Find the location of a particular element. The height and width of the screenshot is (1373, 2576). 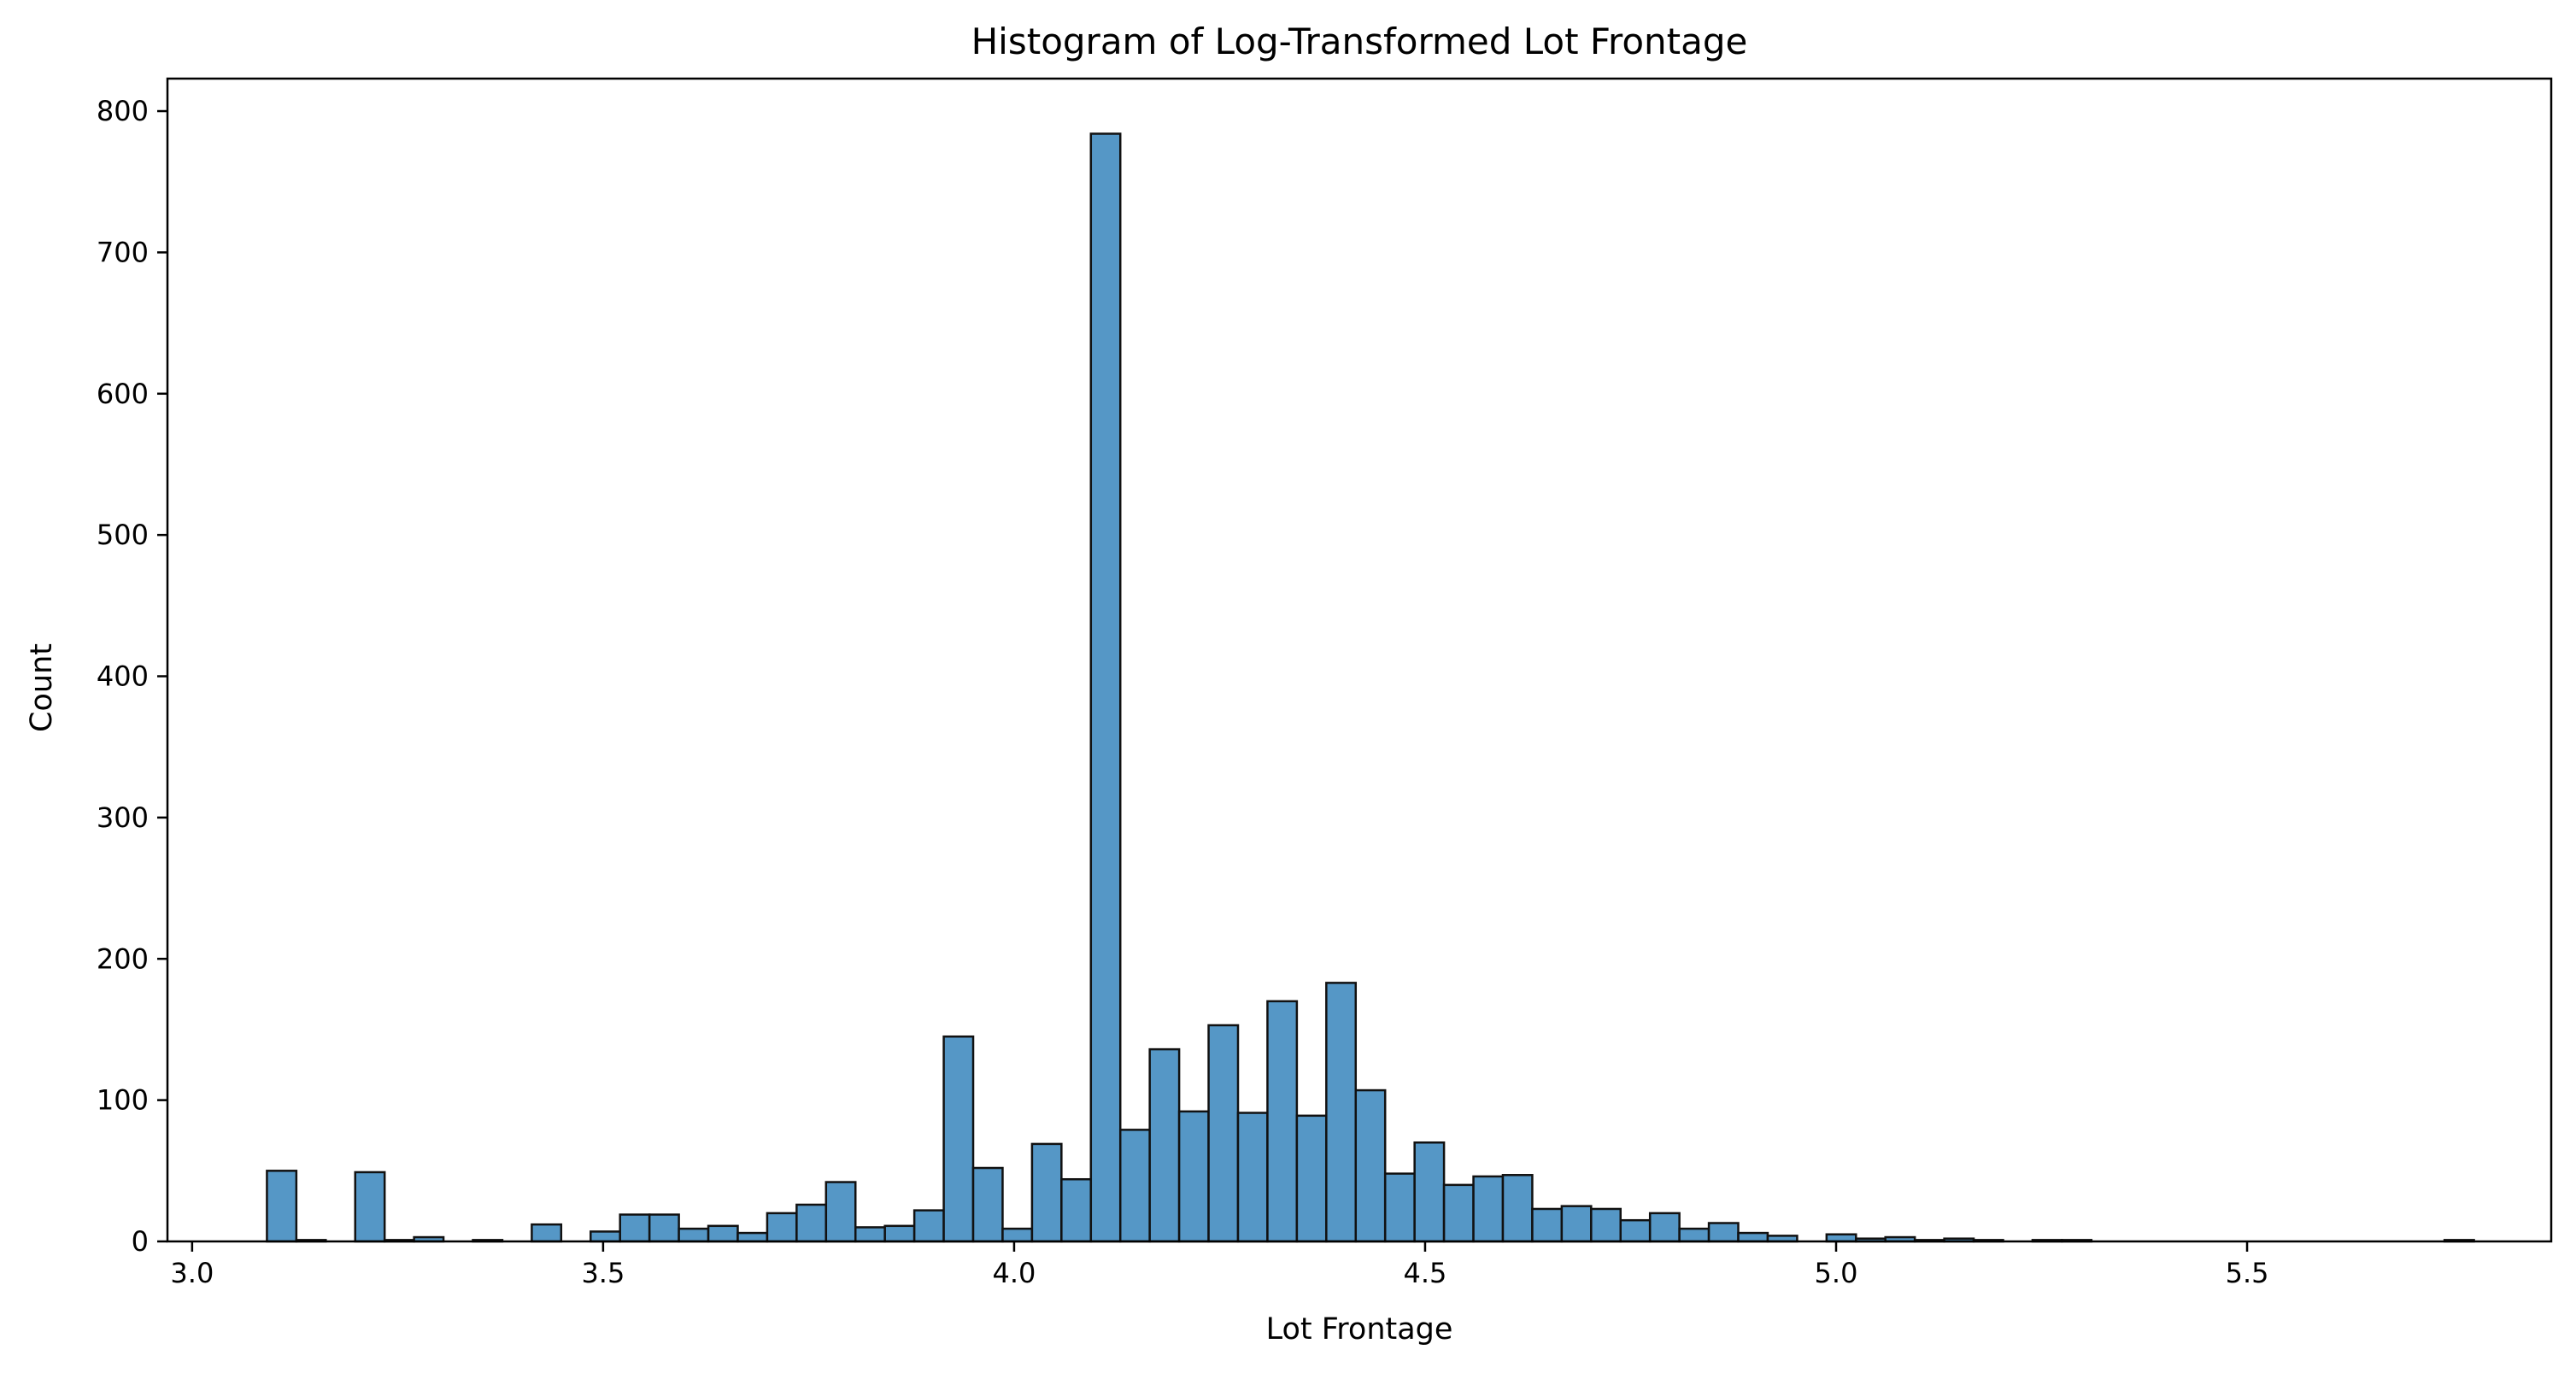

x-tick-label: 4.5 is located at coordinates (1425, 1273).